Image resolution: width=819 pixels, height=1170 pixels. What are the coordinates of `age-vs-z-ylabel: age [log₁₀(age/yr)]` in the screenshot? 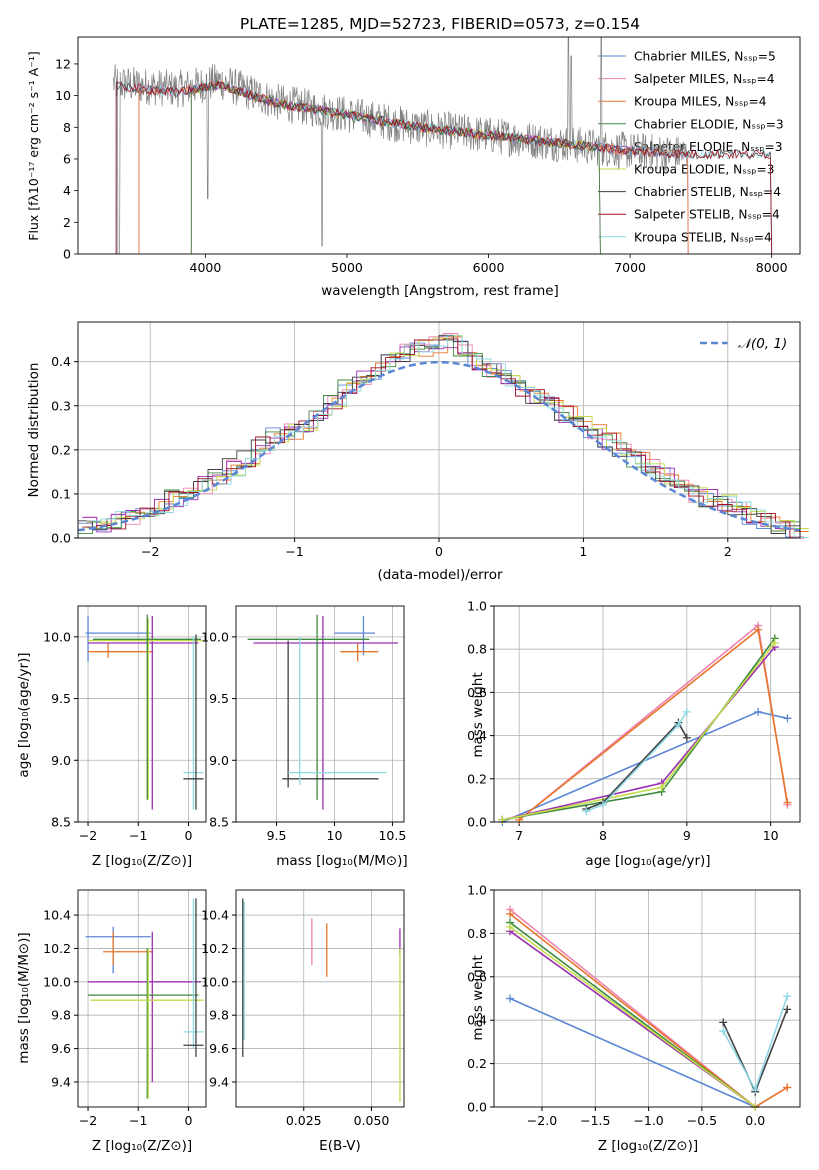 It's located at (24, 714).